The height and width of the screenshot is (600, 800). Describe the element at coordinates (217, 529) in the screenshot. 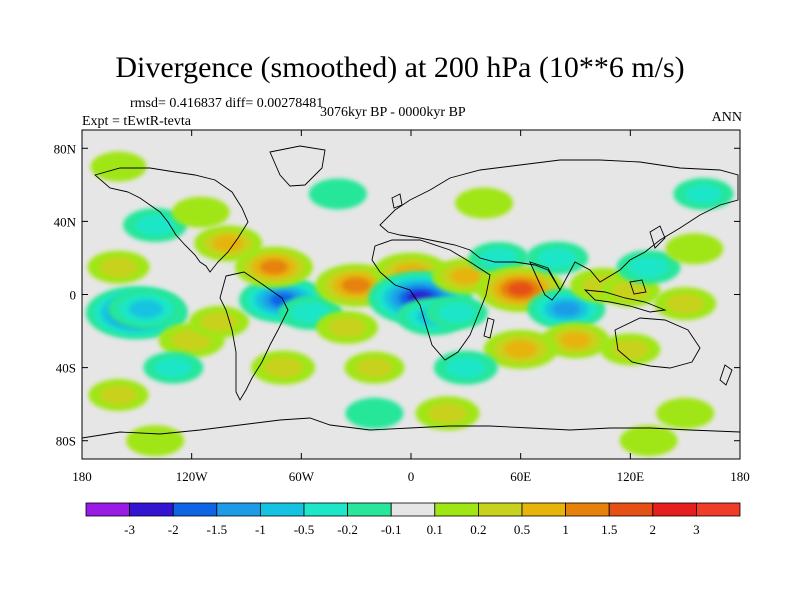

I see `colorbar-label: -1.5` at that location.